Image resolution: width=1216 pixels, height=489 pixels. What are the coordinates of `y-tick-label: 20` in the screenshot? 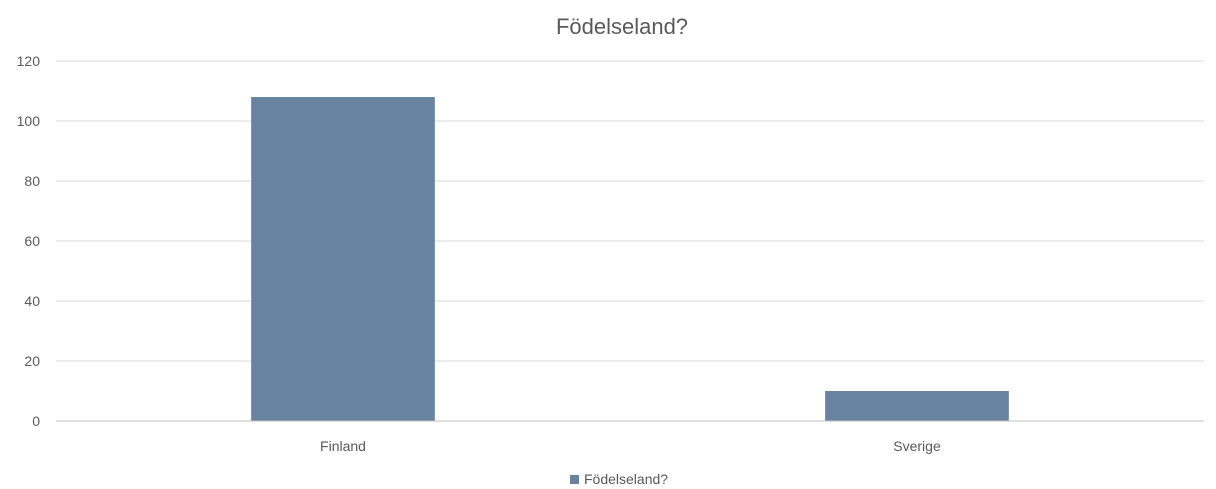 It's located at (32, 361).